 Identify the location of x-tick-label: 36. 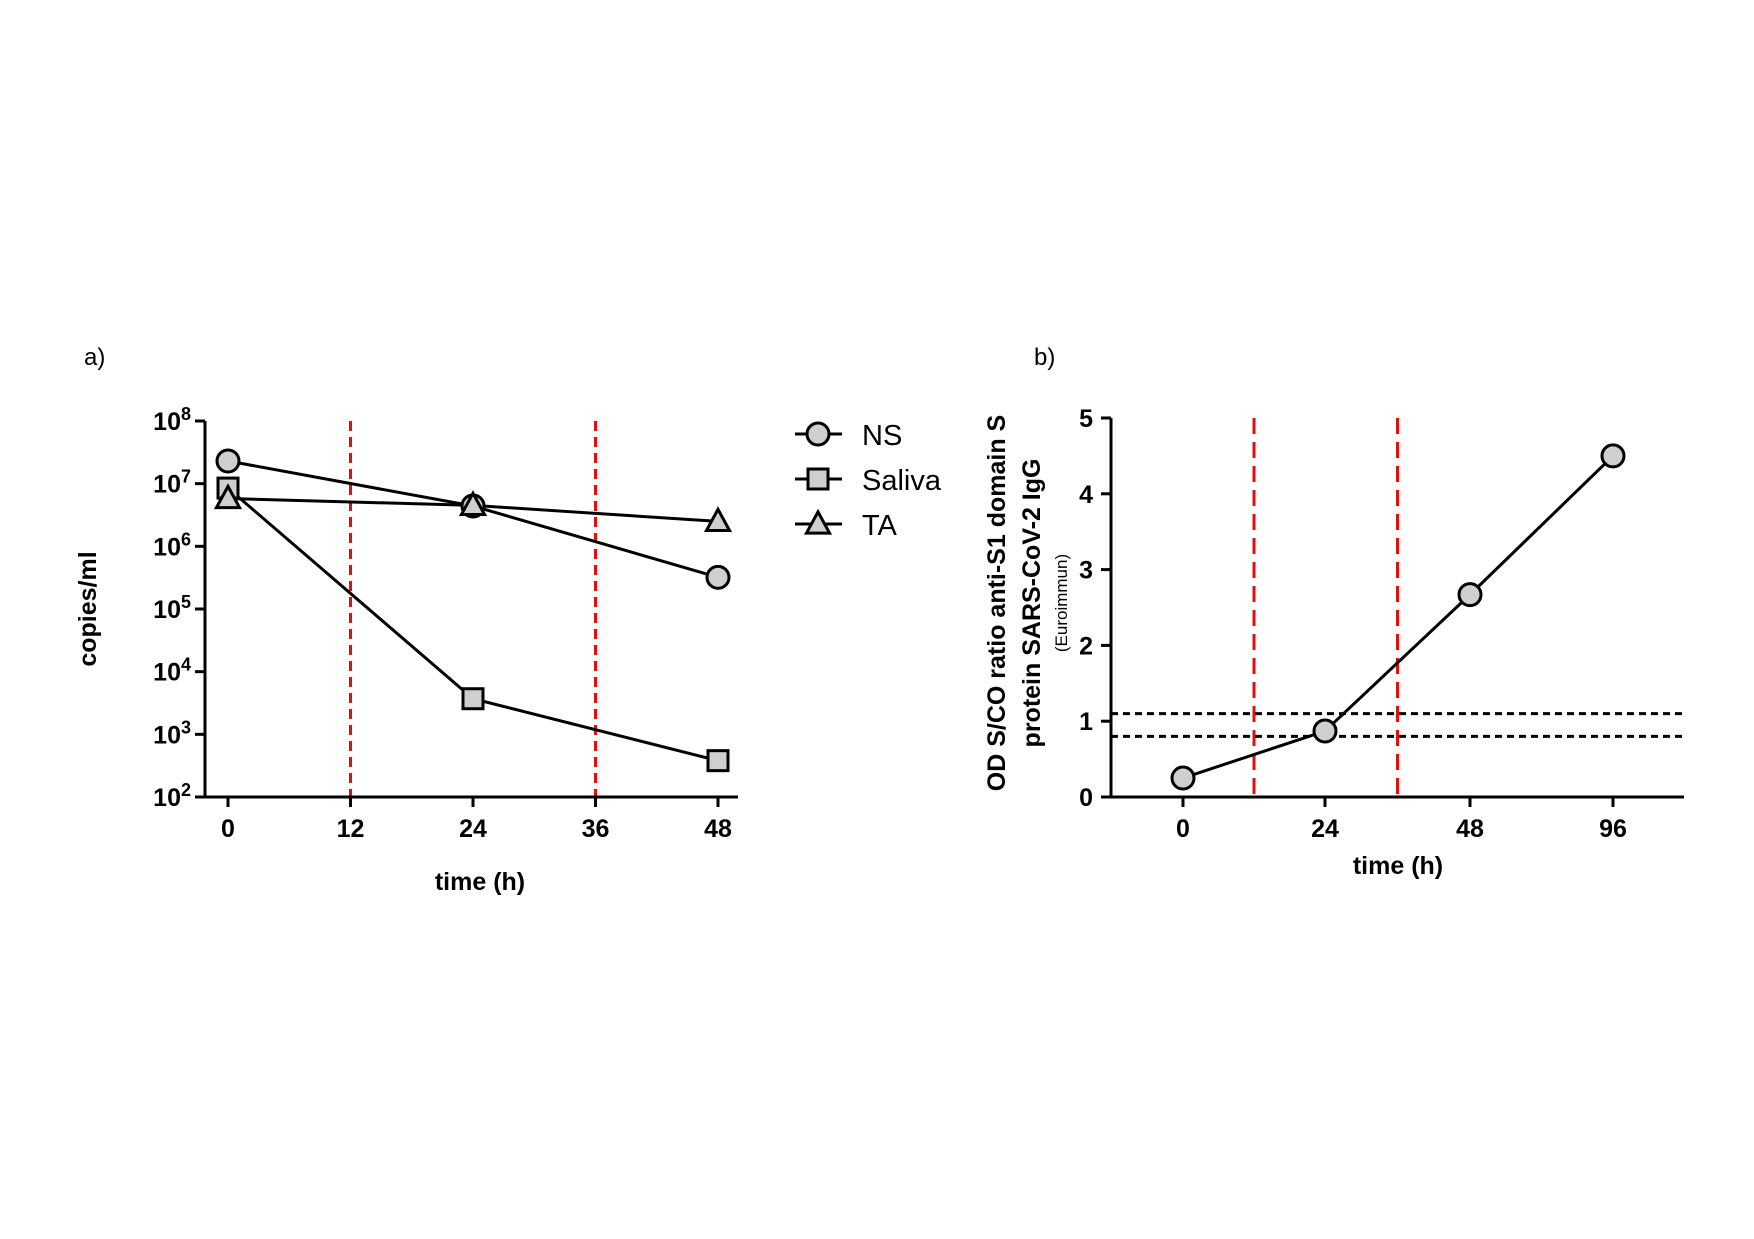
(596, 829).